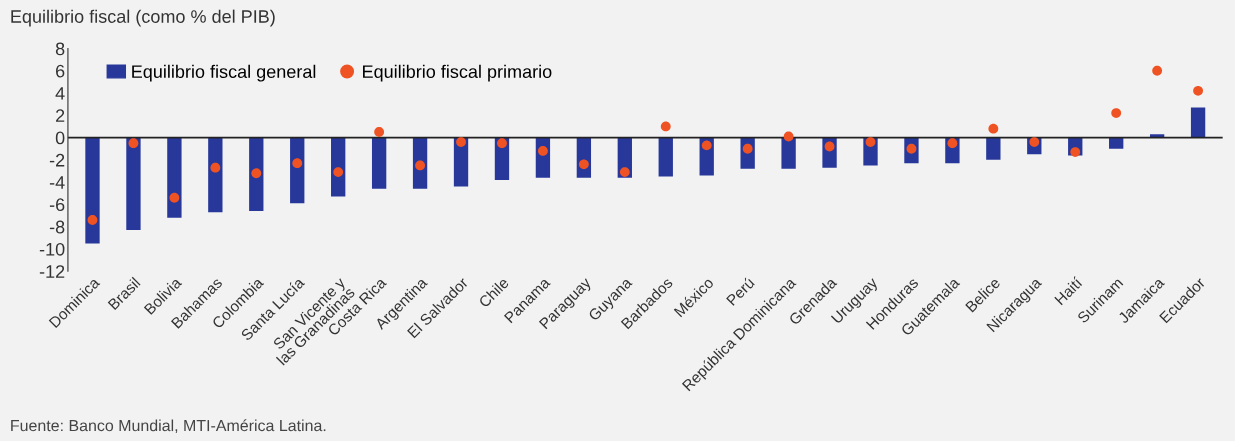  What do you see at coordinates (57, 227) in the screenshot?
I see `y-tick-label: -8` at bounding box center [57, 227].